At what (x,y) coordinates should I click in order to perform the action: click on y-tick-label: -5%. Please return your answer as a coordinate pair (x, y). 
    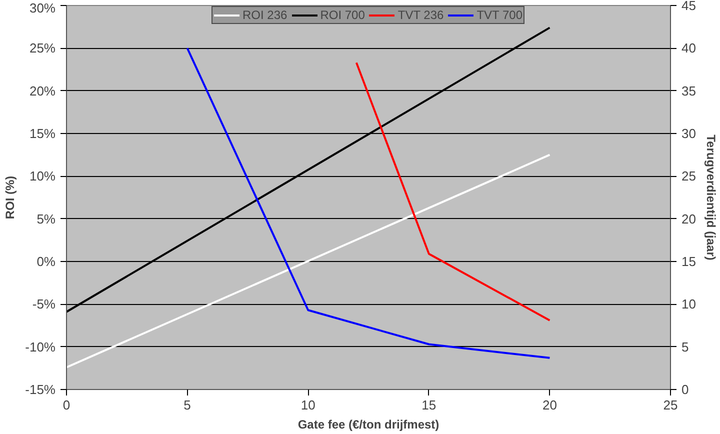
    Looking at the image, I should click on (44, 304).